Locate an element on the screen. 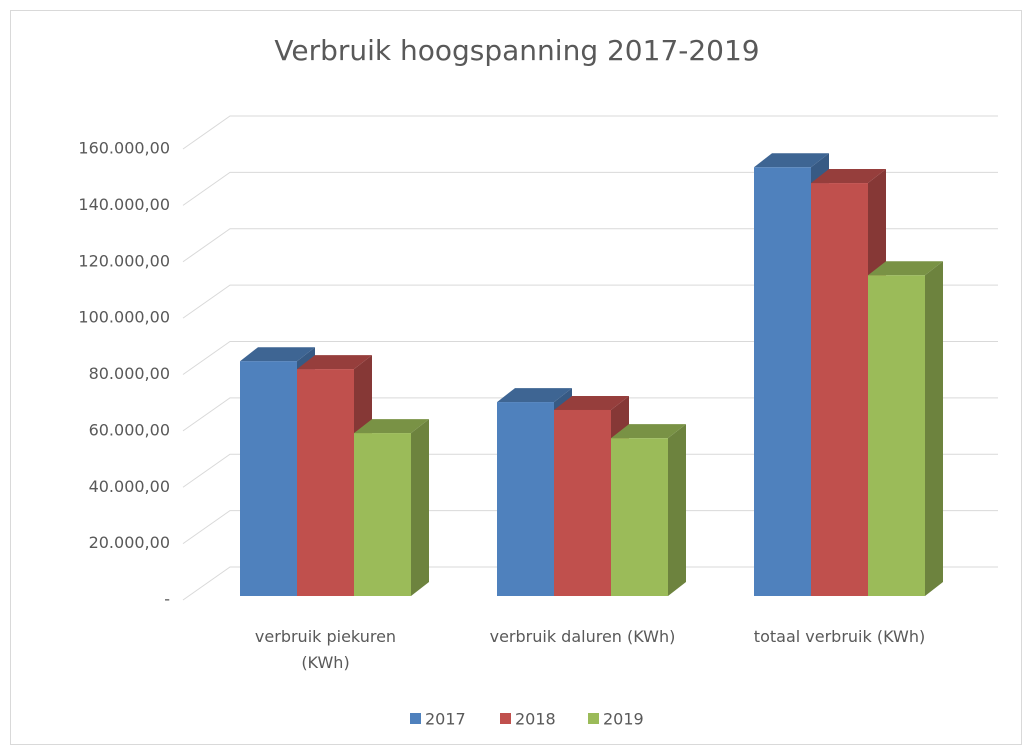  x-tick-label: verbruik piekuren (KWh) is located at coordinates (325, 649).